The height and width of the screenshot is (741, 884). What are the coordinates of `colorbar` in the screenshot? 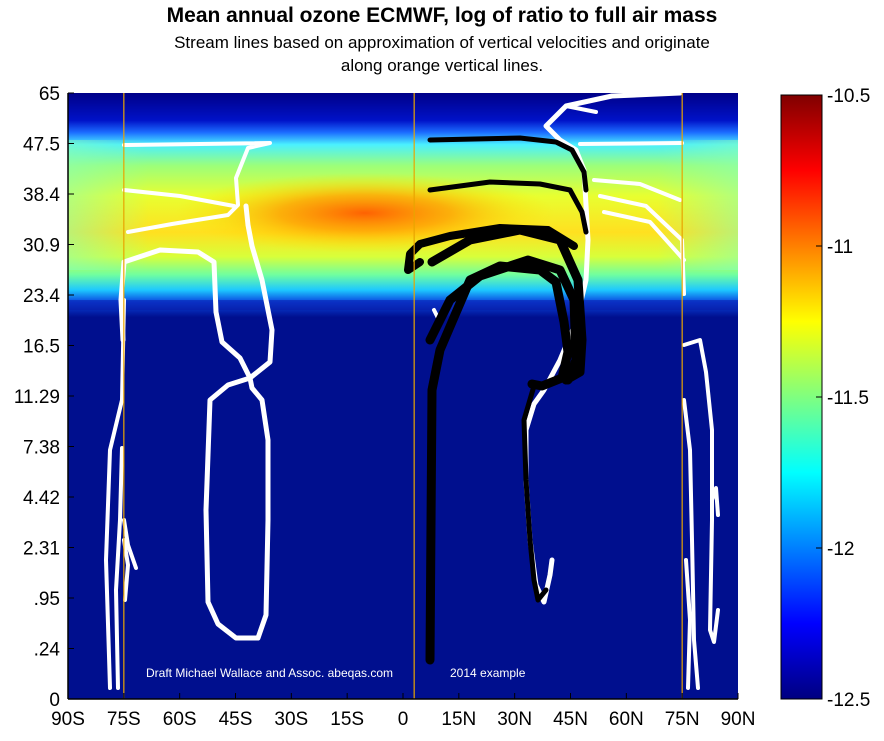 It's located at (801, 397).